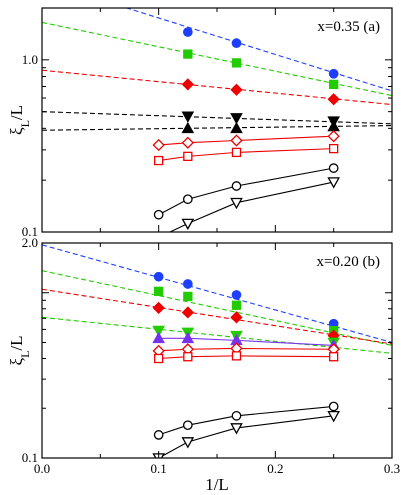 The width and height of the screenshot is (409, 495). I want to click on x-axis-label: 1/L, so click(217, 484).